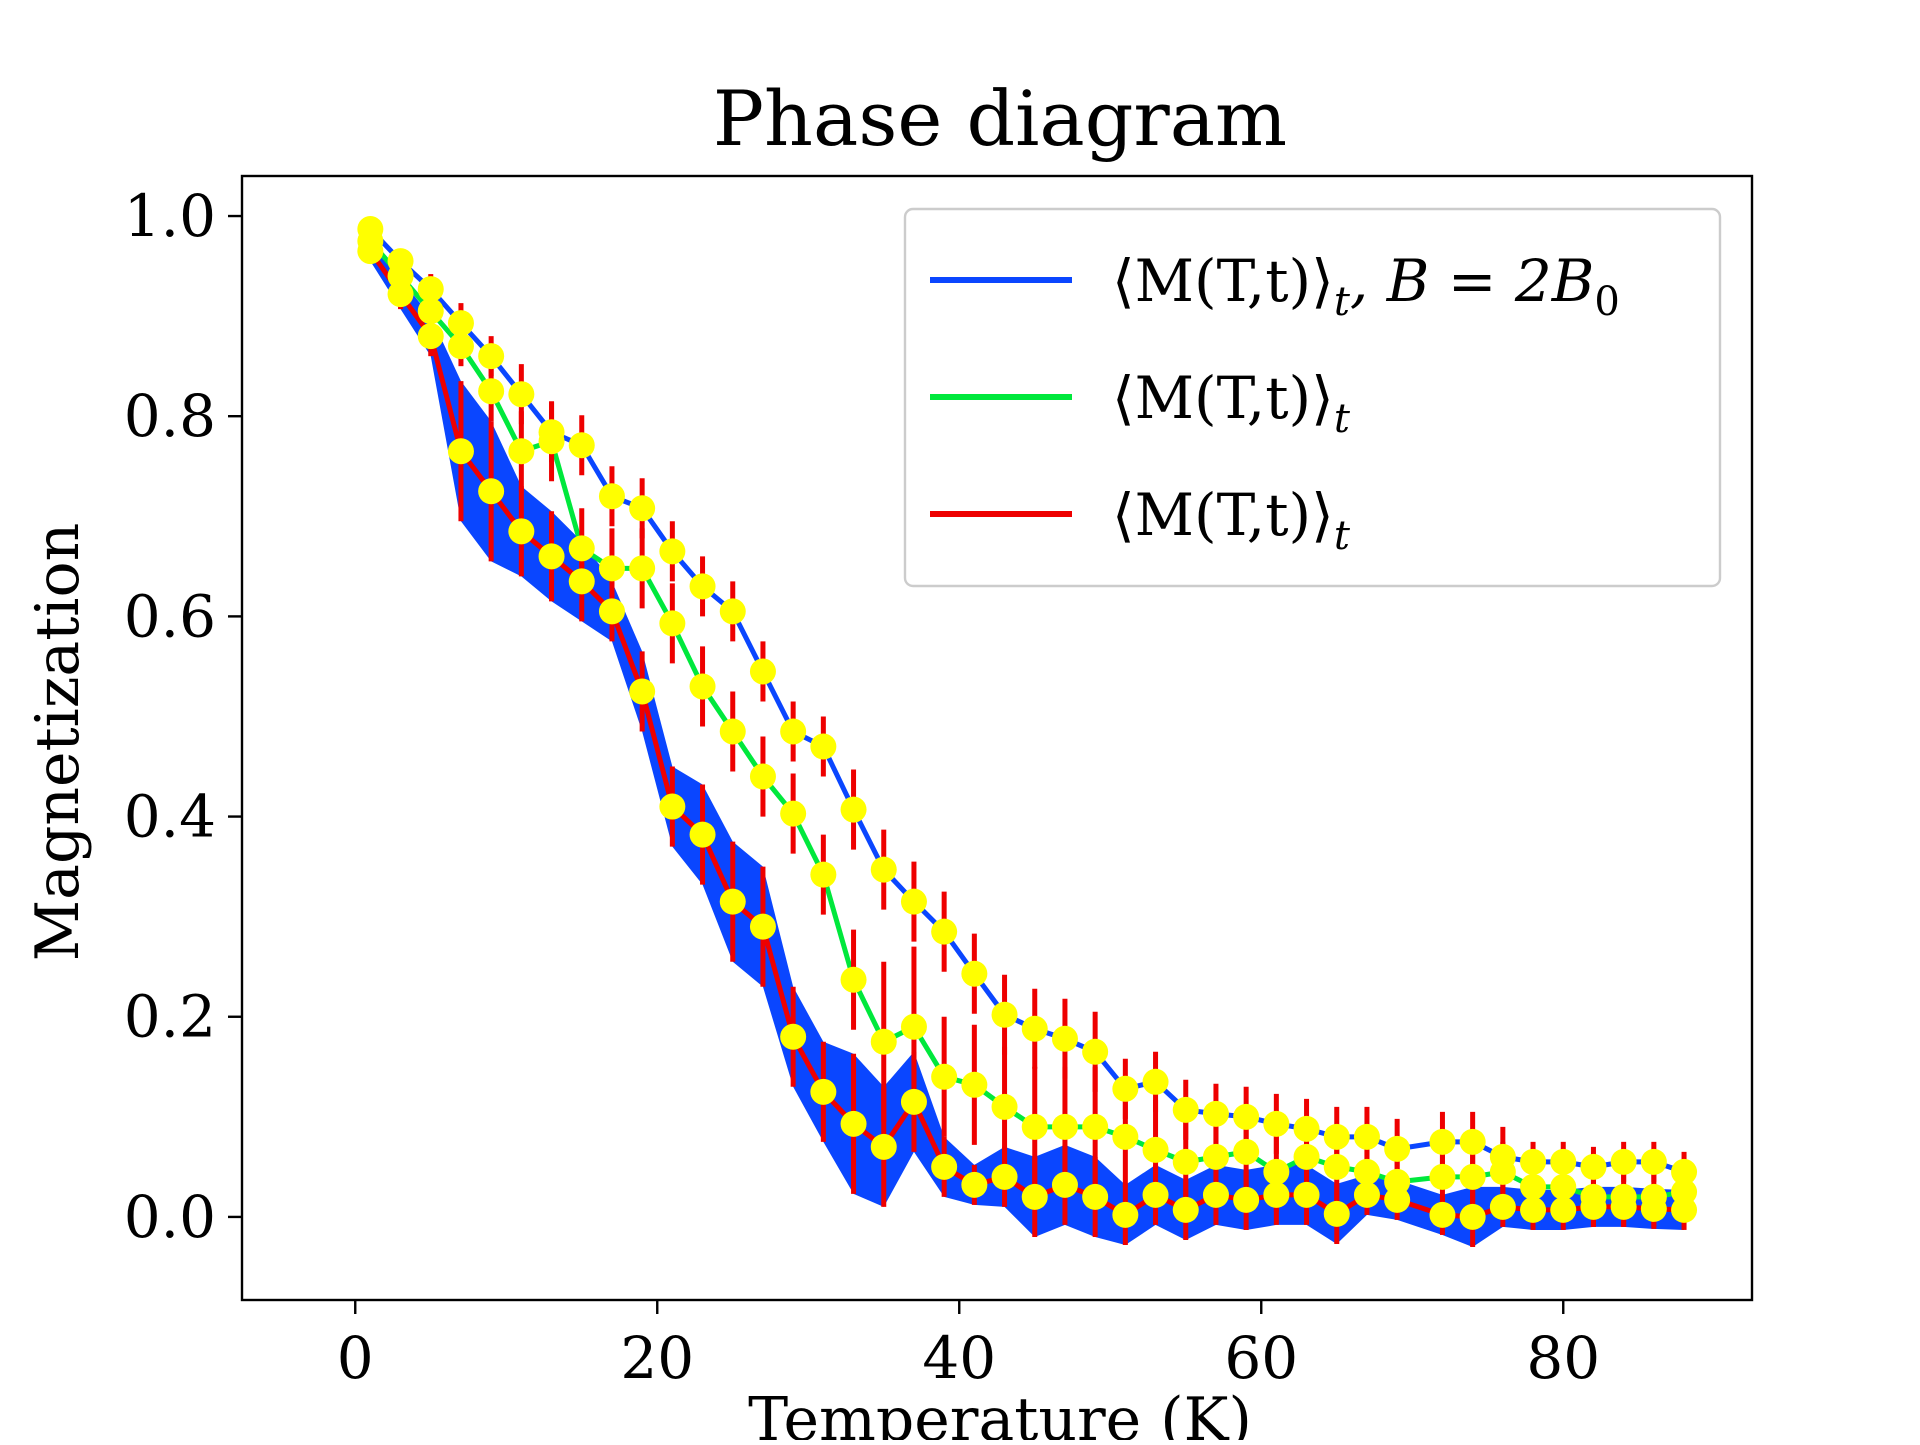  Describe the element at coordinates (1366, 286) in the screenshot. I see `legend-label: ⟨M(T,t)⟩t, B = 2B0` at that location.